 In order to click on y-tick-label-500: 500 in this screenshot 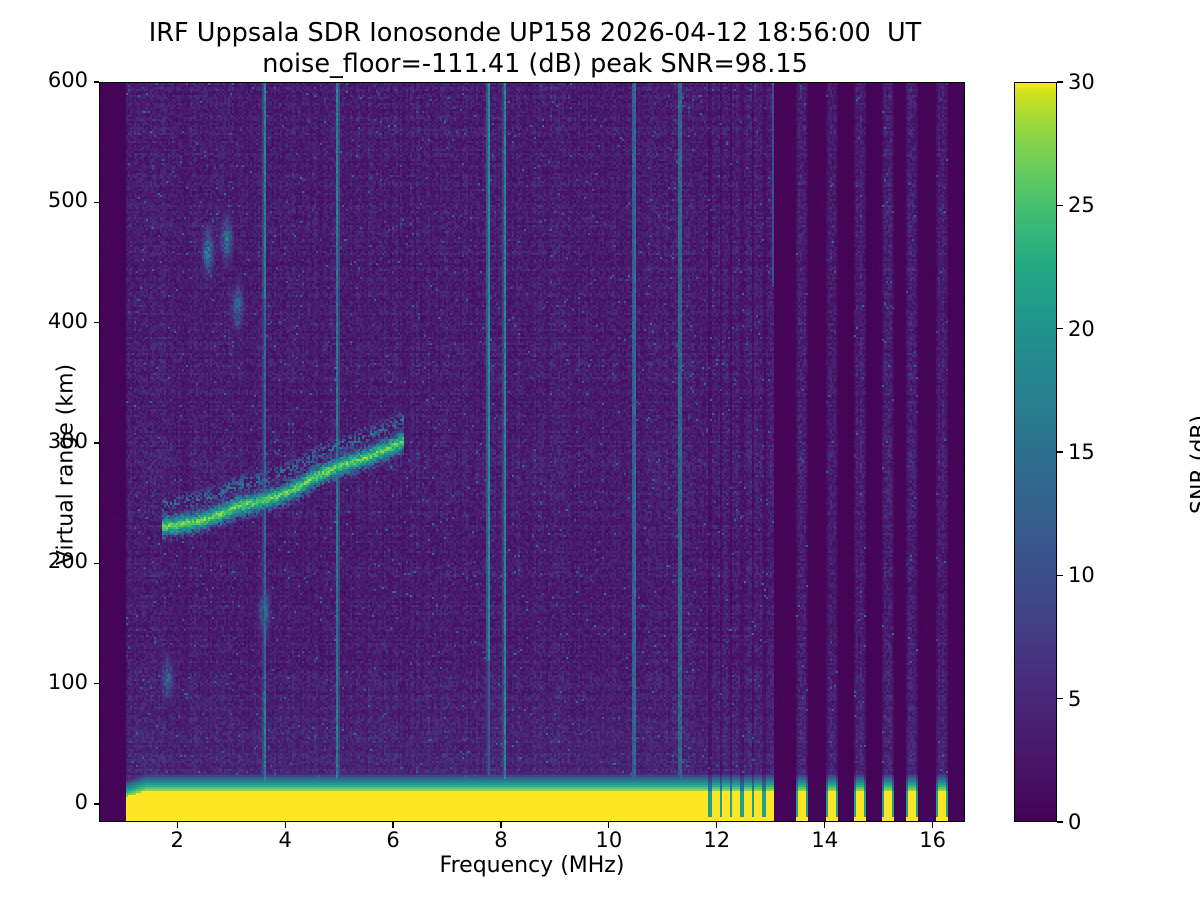, I will do `click(67, 200)`.